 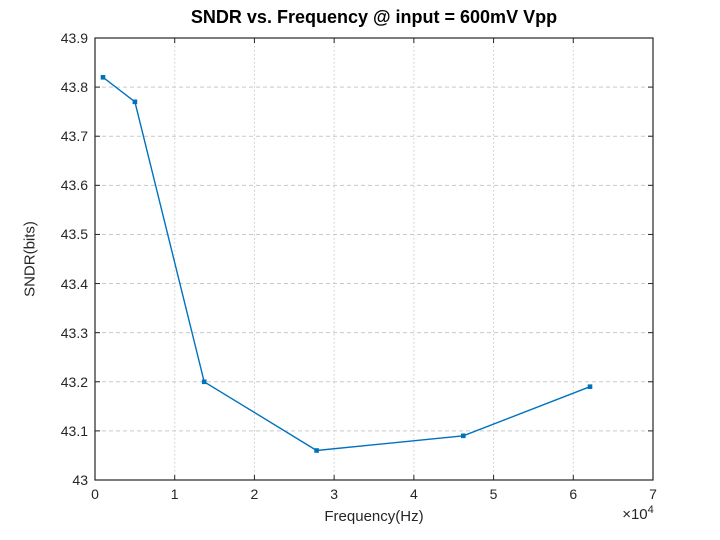 What do you see at coordinates (635, 514) in the screenshot?
I see `x-multiplier-base: ×10` at bounding box center [635, 514].